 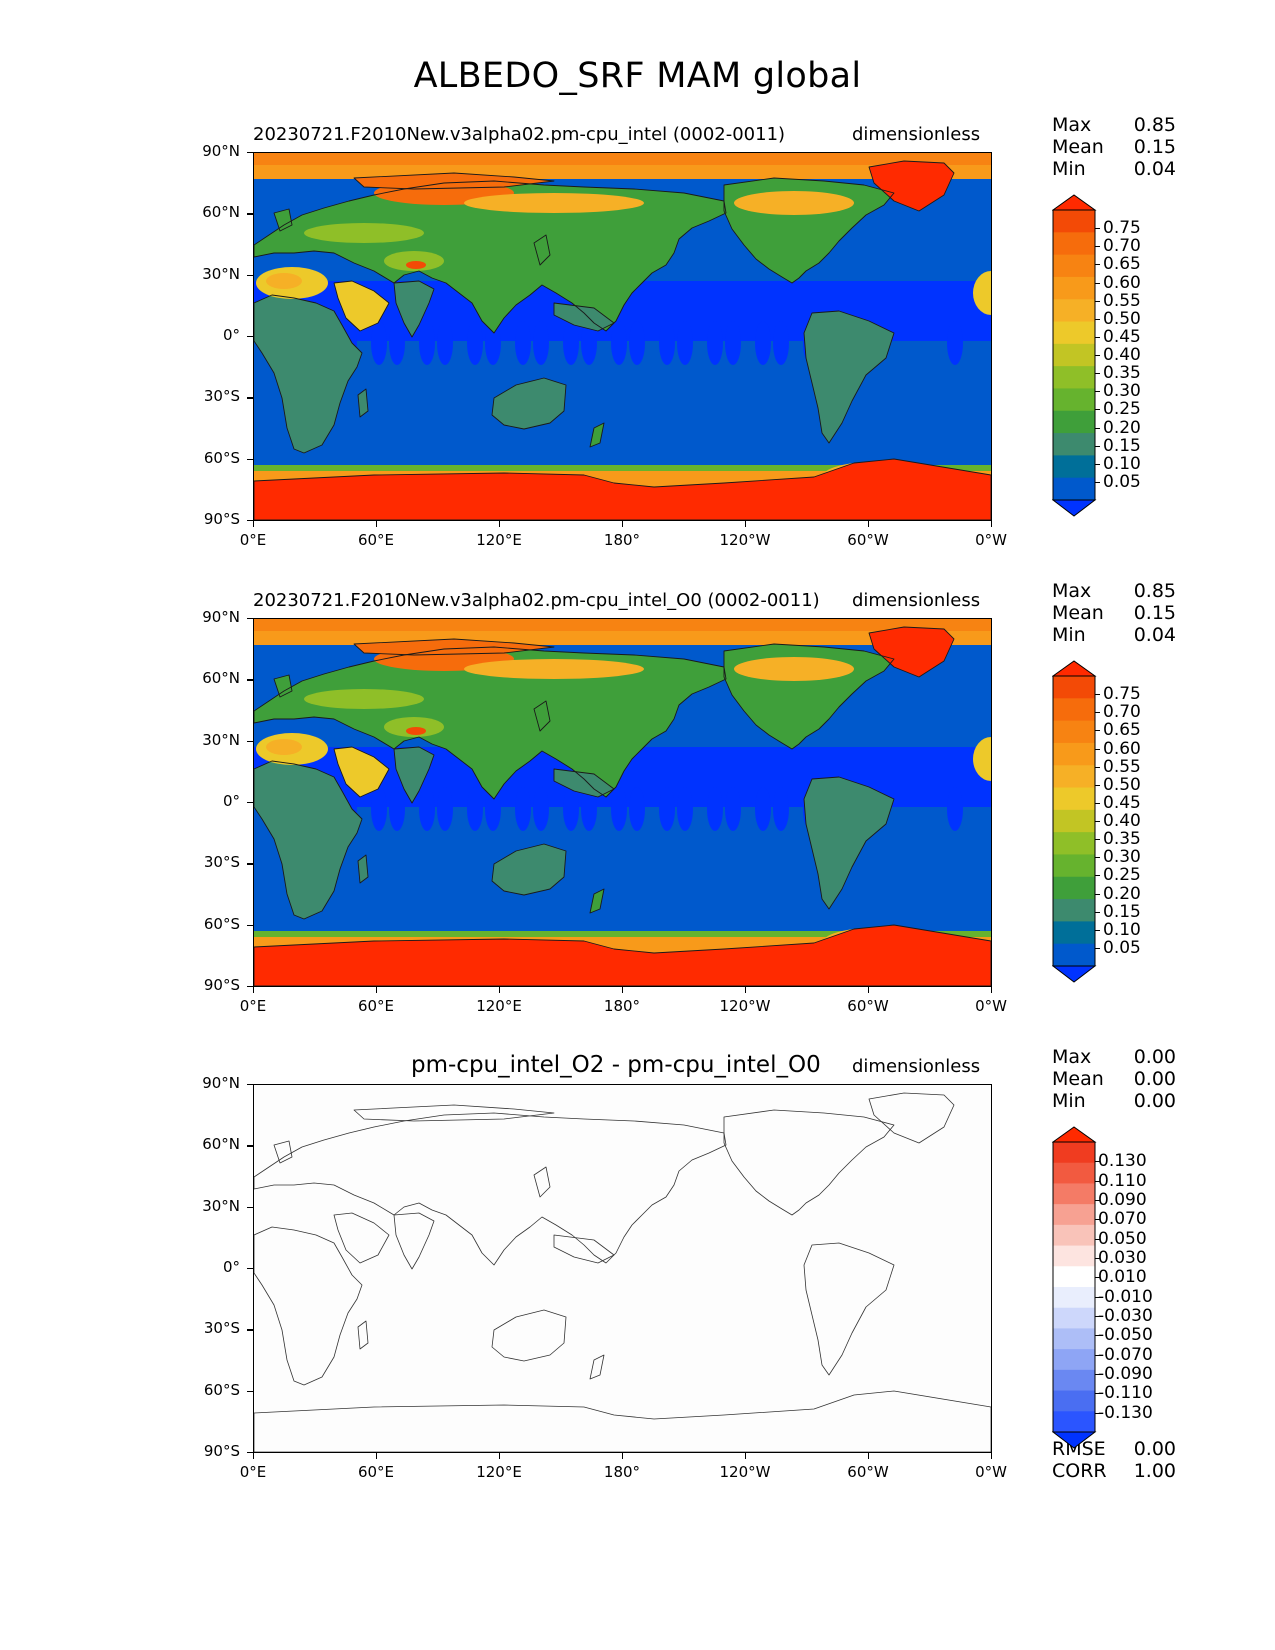 What do you see at coordinates (1154, 613) in the screenshot?
I see `stat-mean-value: 0.15` at bounding box center [1154, 613].